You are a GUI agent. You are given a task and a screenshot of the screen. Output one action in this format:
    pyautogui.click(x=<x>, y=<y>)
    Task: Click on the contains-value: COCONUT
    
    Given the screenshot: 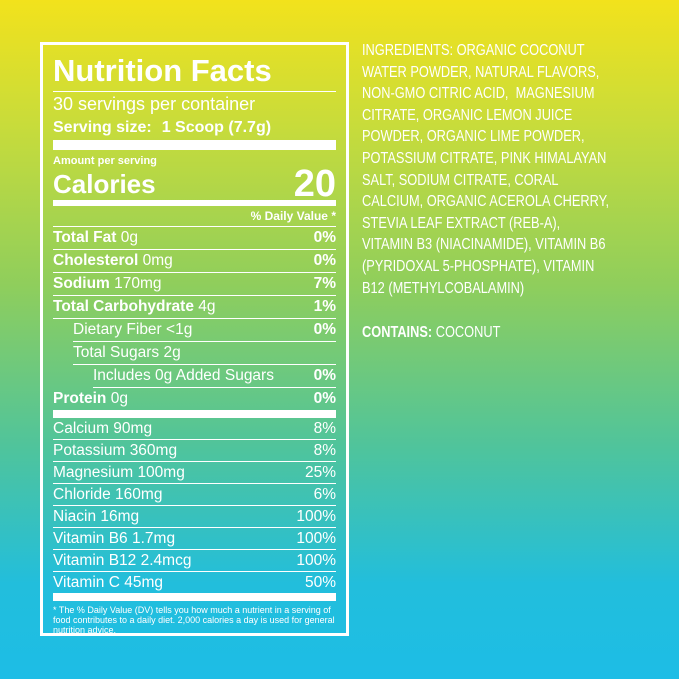 What is the action you would take?
    pyautogui.click(x=468, y=333)
    